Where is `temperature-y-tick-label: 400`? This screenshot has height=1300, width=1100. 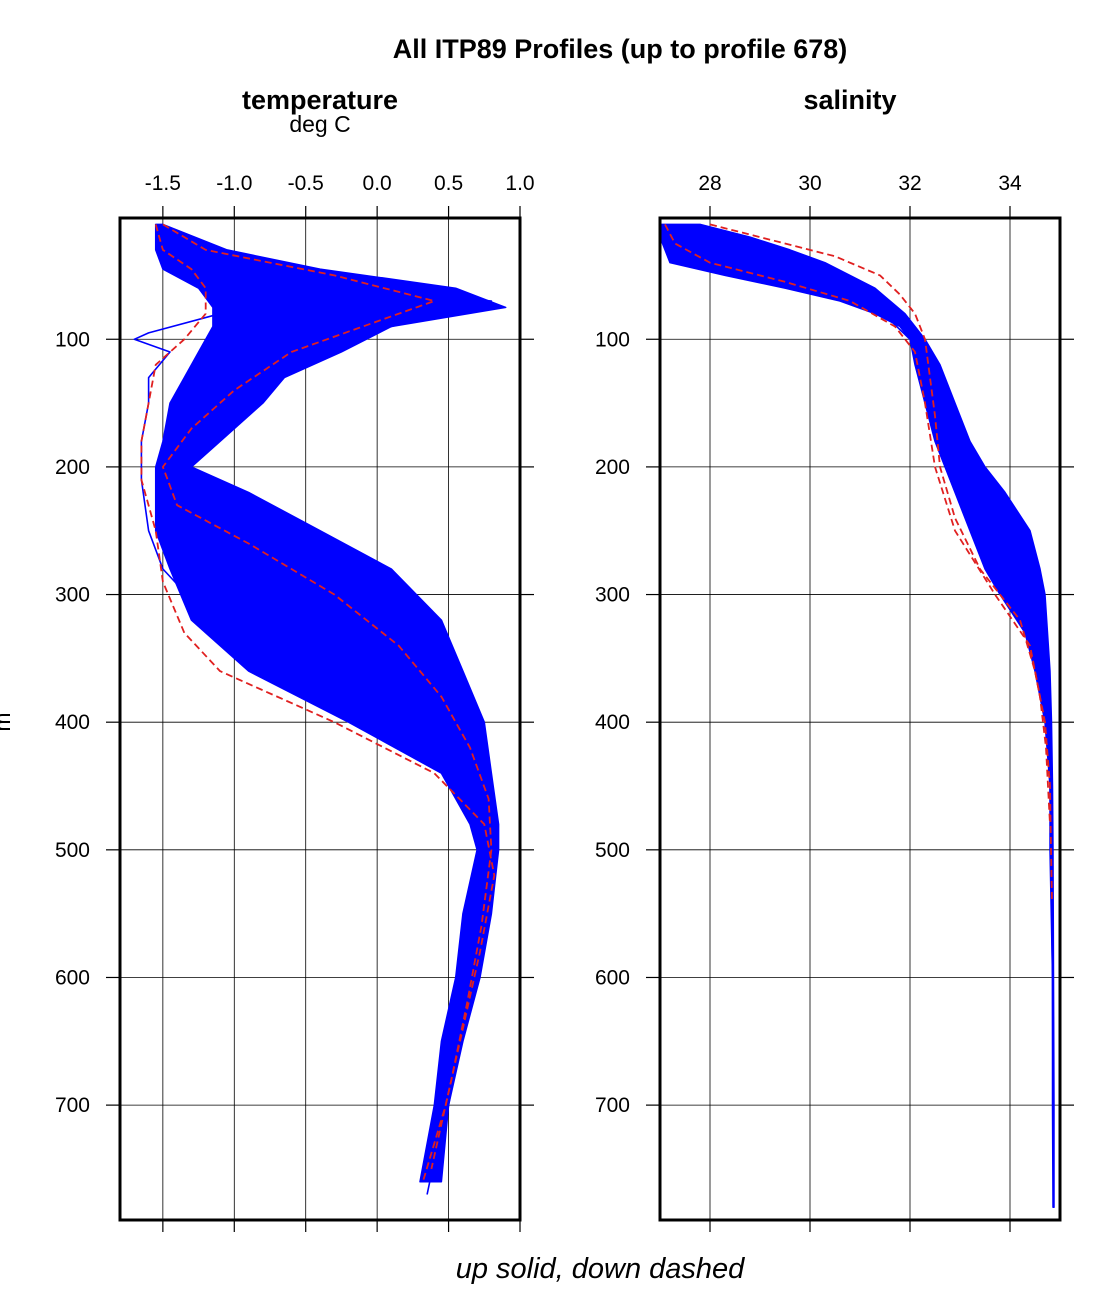
temperature-y-tick-label: 400 is located at coordinates (72, 722).